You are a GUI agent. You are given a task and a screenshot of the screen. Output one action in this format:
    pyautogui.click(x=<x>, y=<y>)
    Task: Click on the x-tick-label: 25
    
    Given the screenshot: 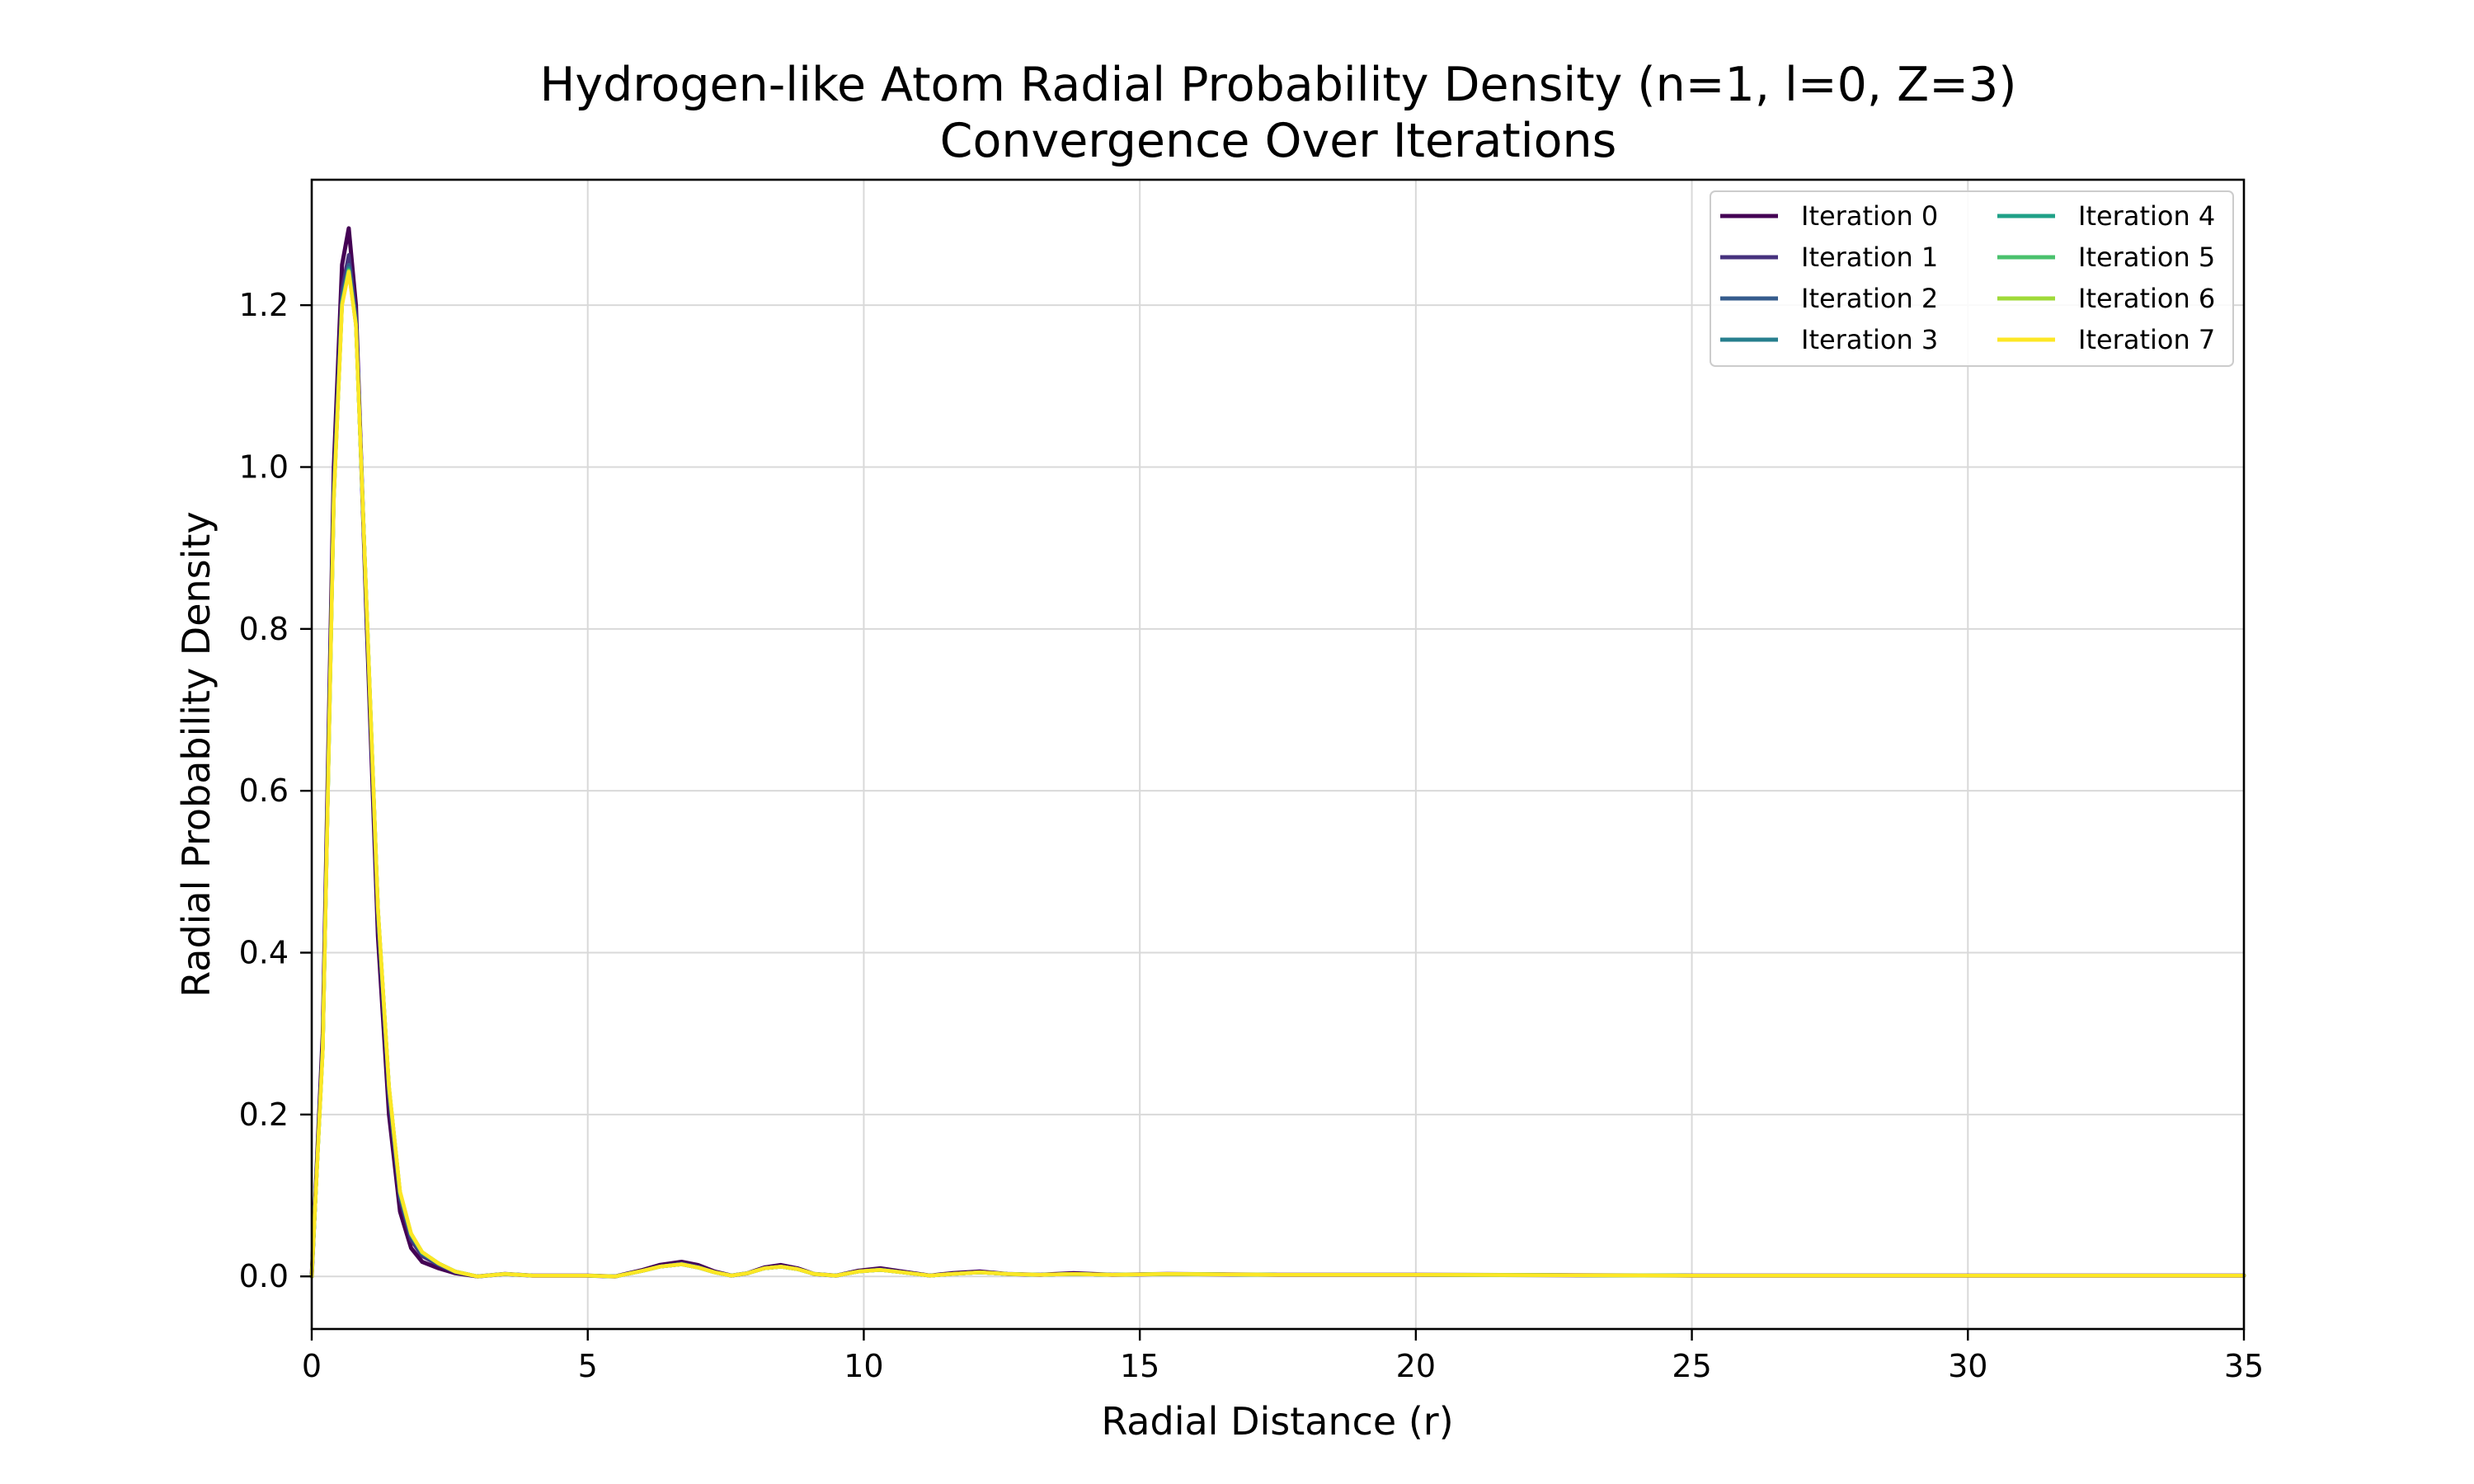 What is the action you would take?
    pyautogui.click(x=1691, y=1366)
    